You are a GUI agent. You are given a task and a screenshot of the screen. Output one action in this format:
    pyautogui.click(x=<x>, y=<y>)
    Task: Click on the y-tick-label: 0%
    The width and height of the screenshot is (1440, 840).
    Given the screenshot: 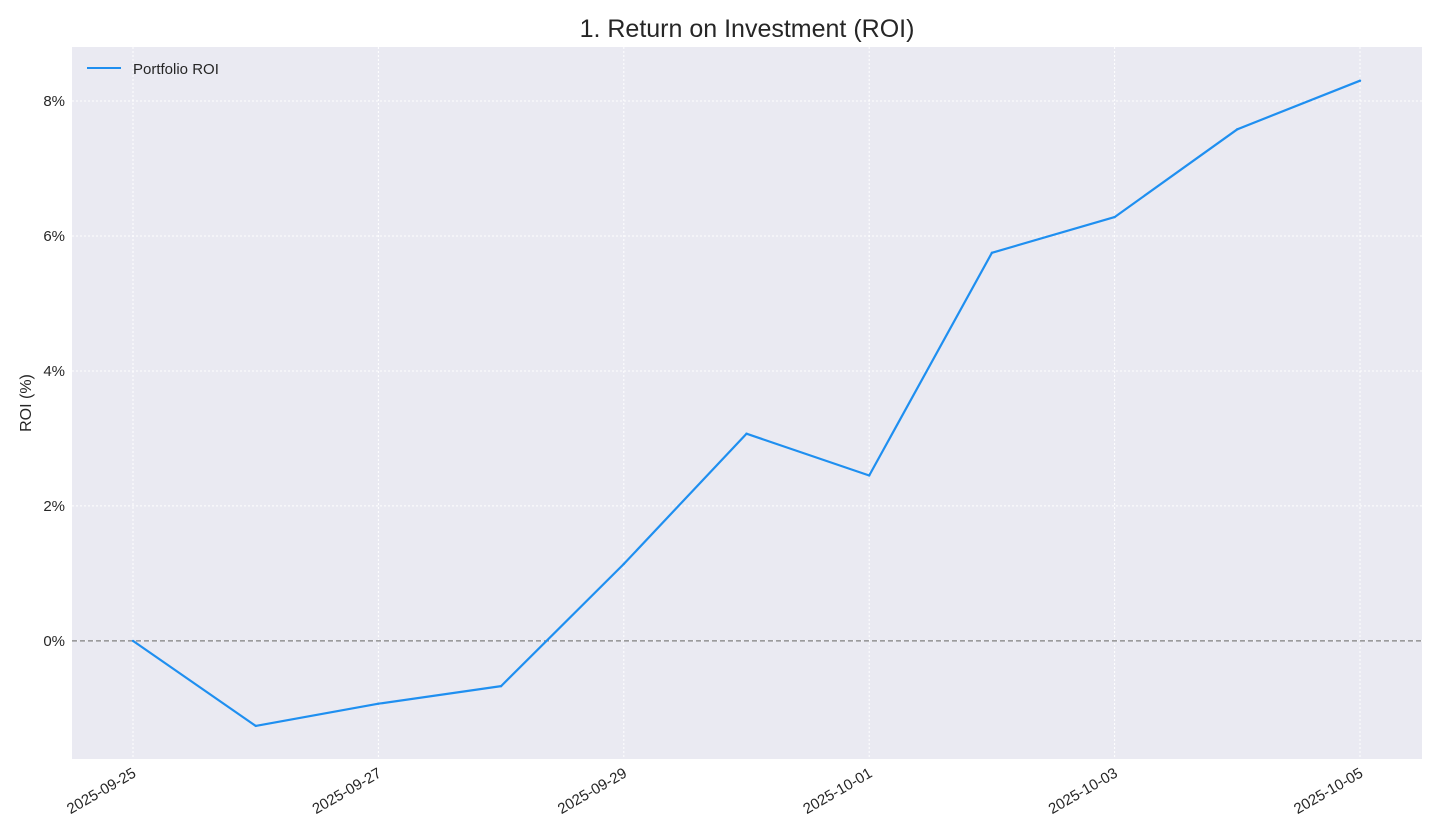 What is the action you would take?
    pyautogui.click(x=54, y=641)
    